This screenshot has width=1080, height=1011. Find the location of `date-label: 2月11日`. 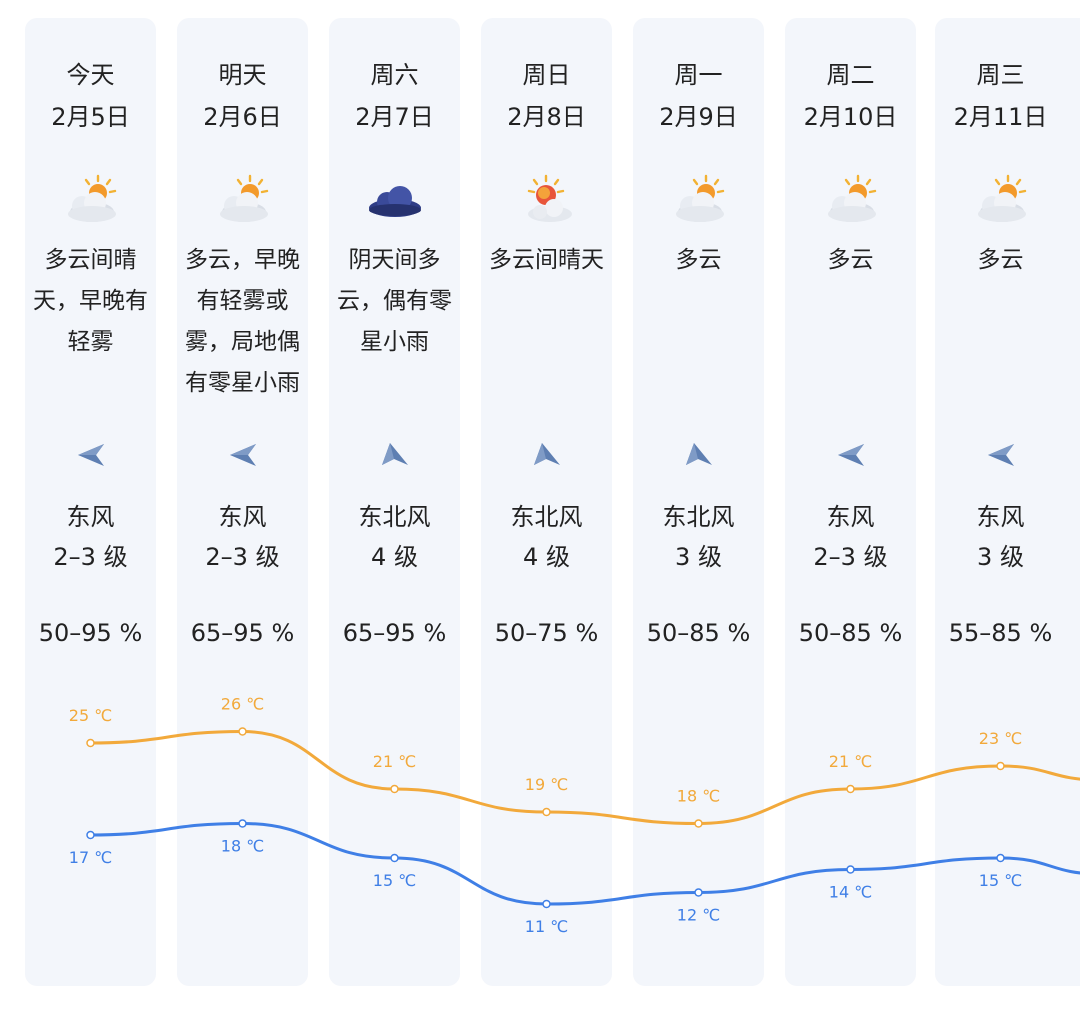

date-label: 2月11日 is located at coordinates (1000, 117).